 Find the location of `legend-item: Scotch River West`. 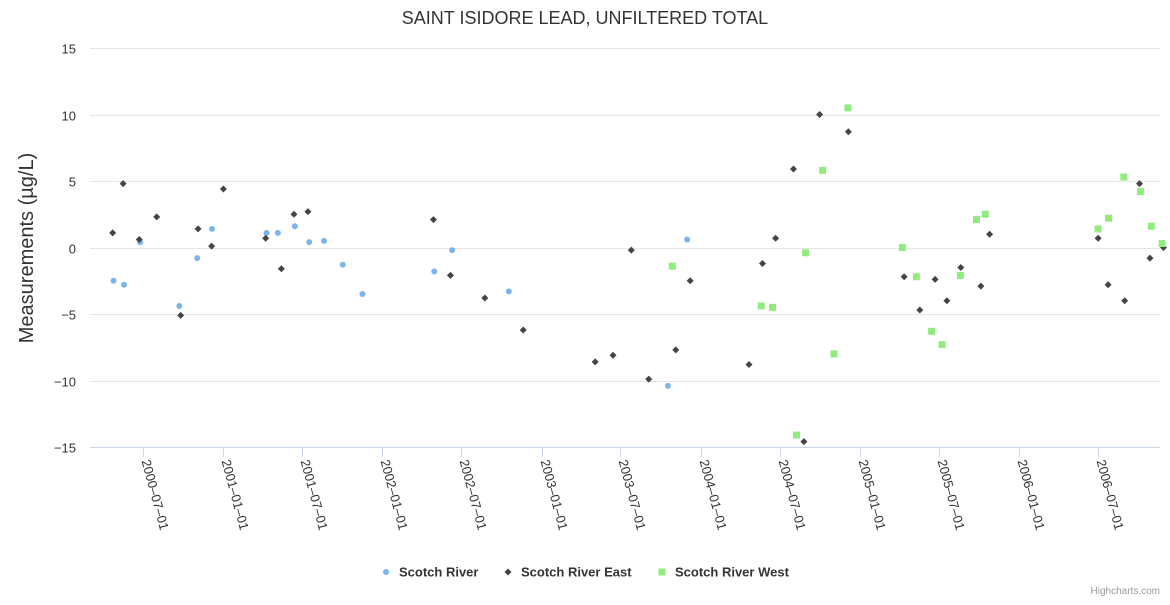

legend-item: Scotch River West is located at coordinates (724, 572).